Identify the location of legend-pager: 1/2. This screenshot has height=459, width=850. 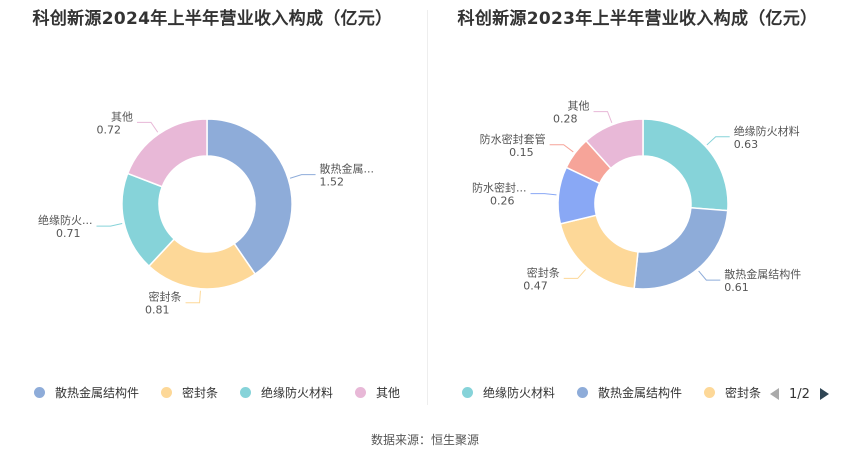
(799, 394).